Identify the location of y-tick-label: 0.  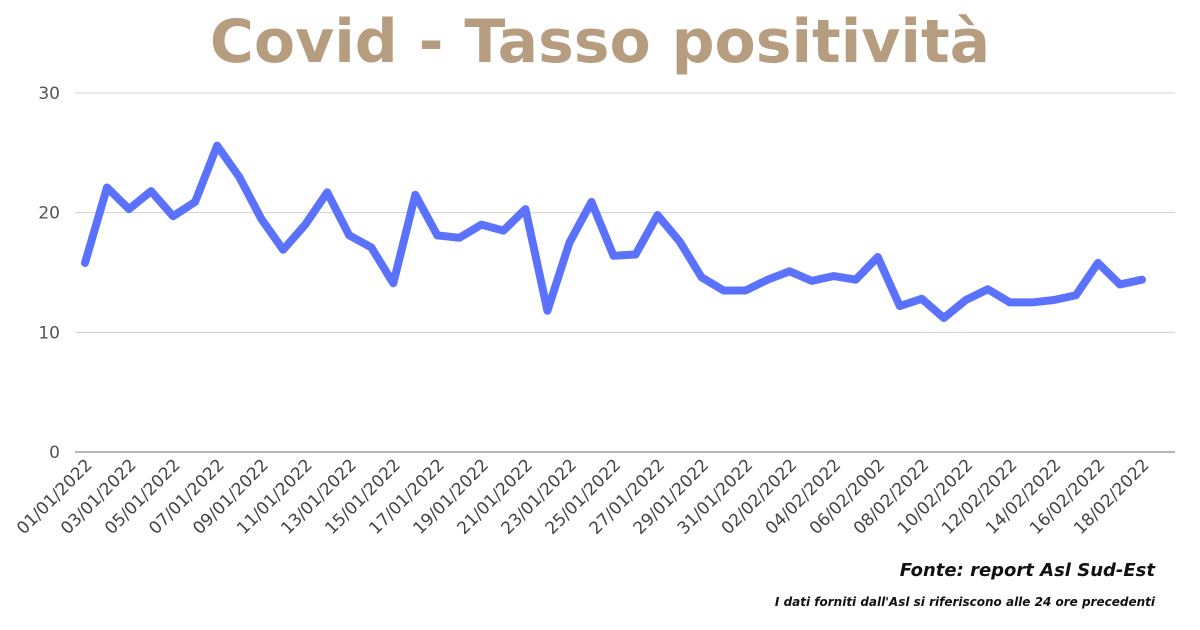
(54, 453).